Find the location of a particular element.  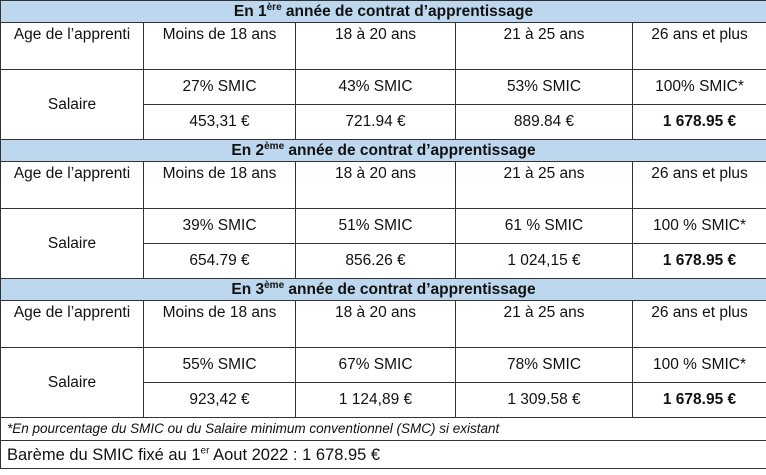

section-header: En 2ème année de contrat d’apprentissage is located at coordinates (383, 150).